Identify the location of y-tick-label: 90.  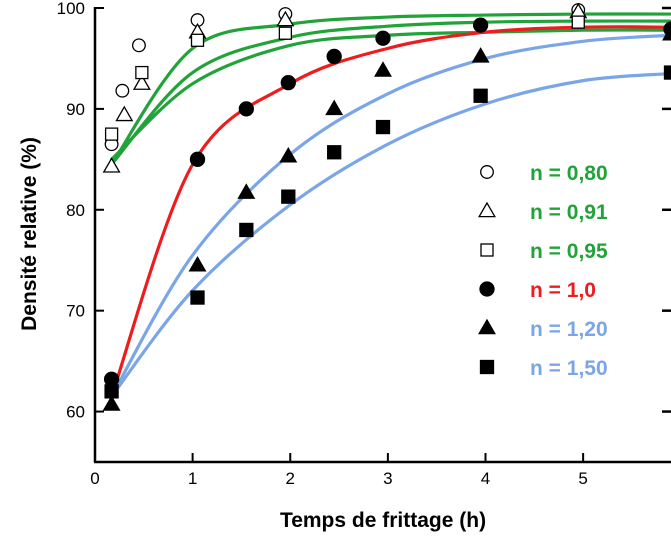
(75, 109).